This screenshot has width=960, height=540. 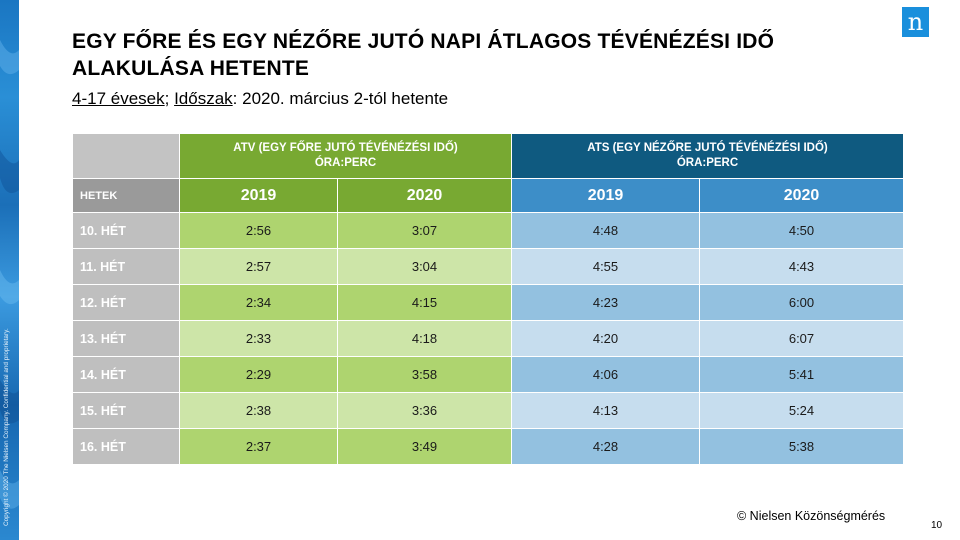 I want to click on ats-2019-cell: 4:06, so click(x=605, y=374).